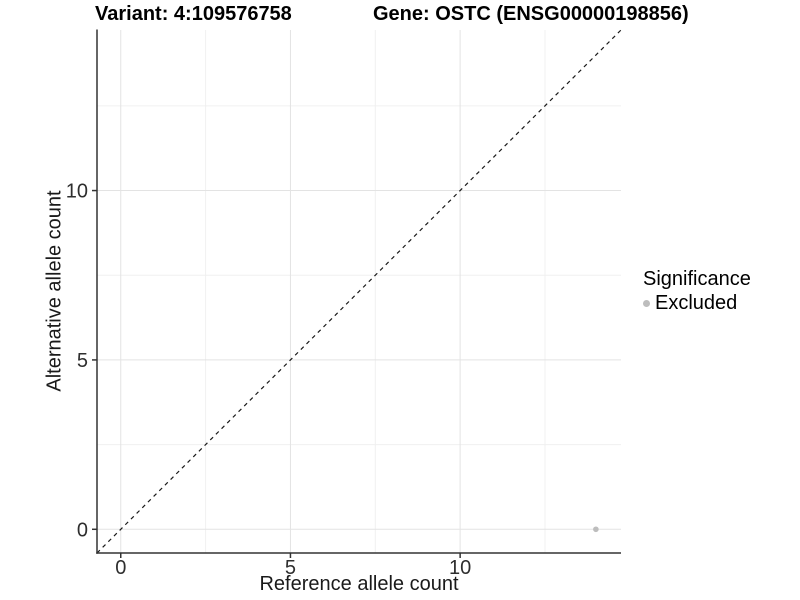 The image size is (800, 600). Describe the element at coordinates (646, 303) in the screenshot. I see `legend-point-icon` at that location.